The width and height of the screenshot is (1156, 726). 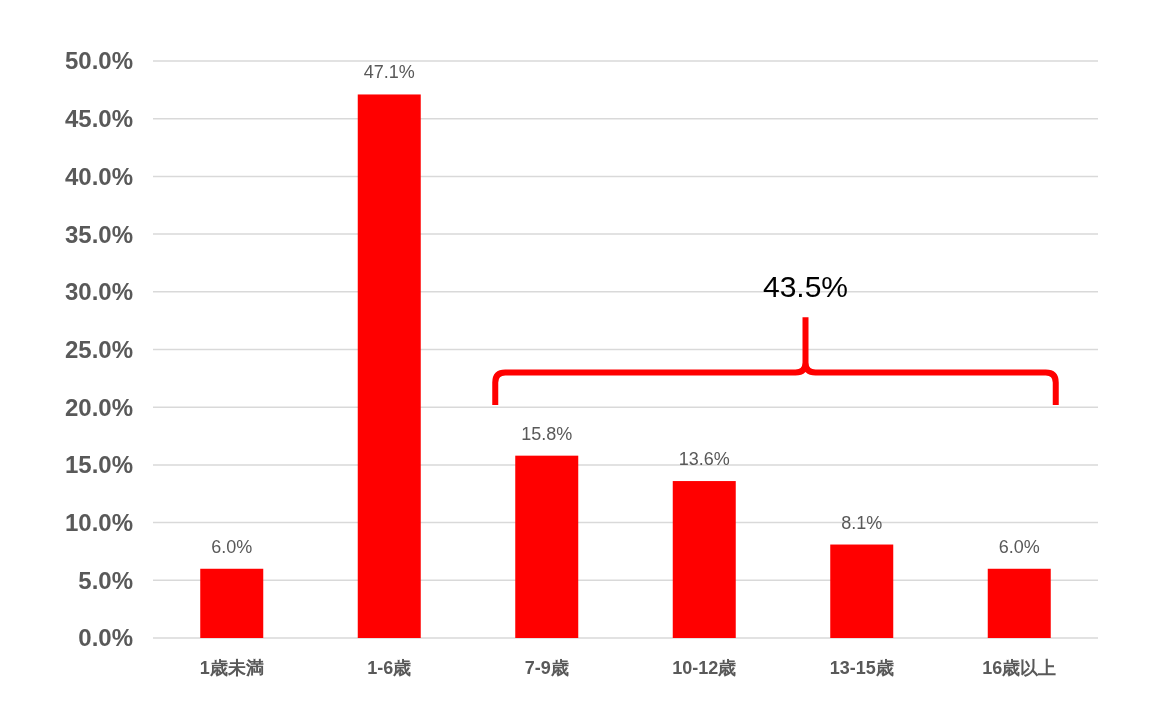 What do you see at coordinates (861, 668) in the screenshot?
I see `x-tick-label: 13-15歳` at bounding box center [861, 668].